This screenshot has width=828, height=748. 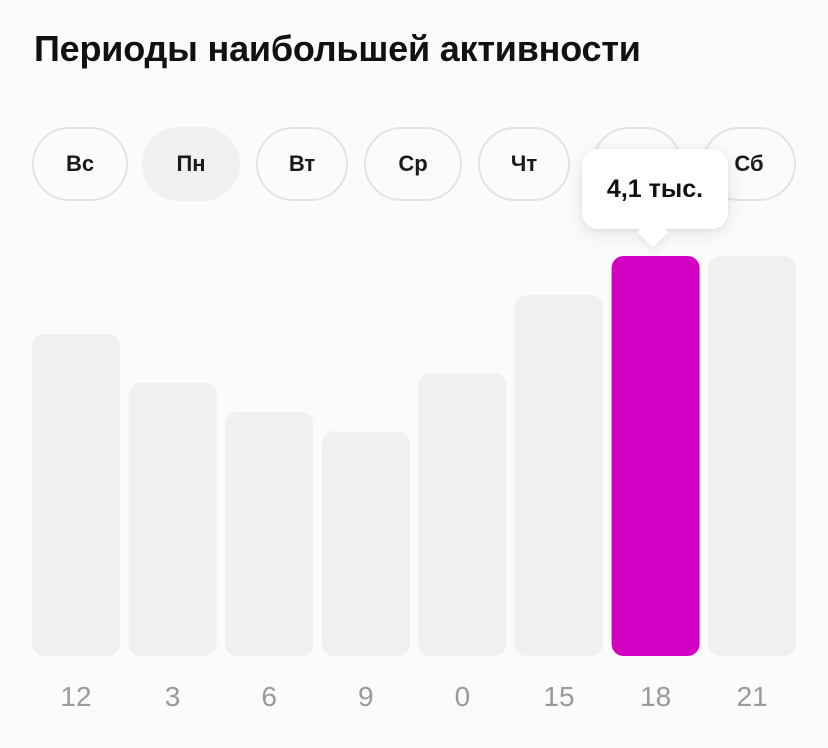 What do you see at coordinates (463, 696) in the screenshot?
I see `x-tick-label: 0` at bounding box center [463, 696].